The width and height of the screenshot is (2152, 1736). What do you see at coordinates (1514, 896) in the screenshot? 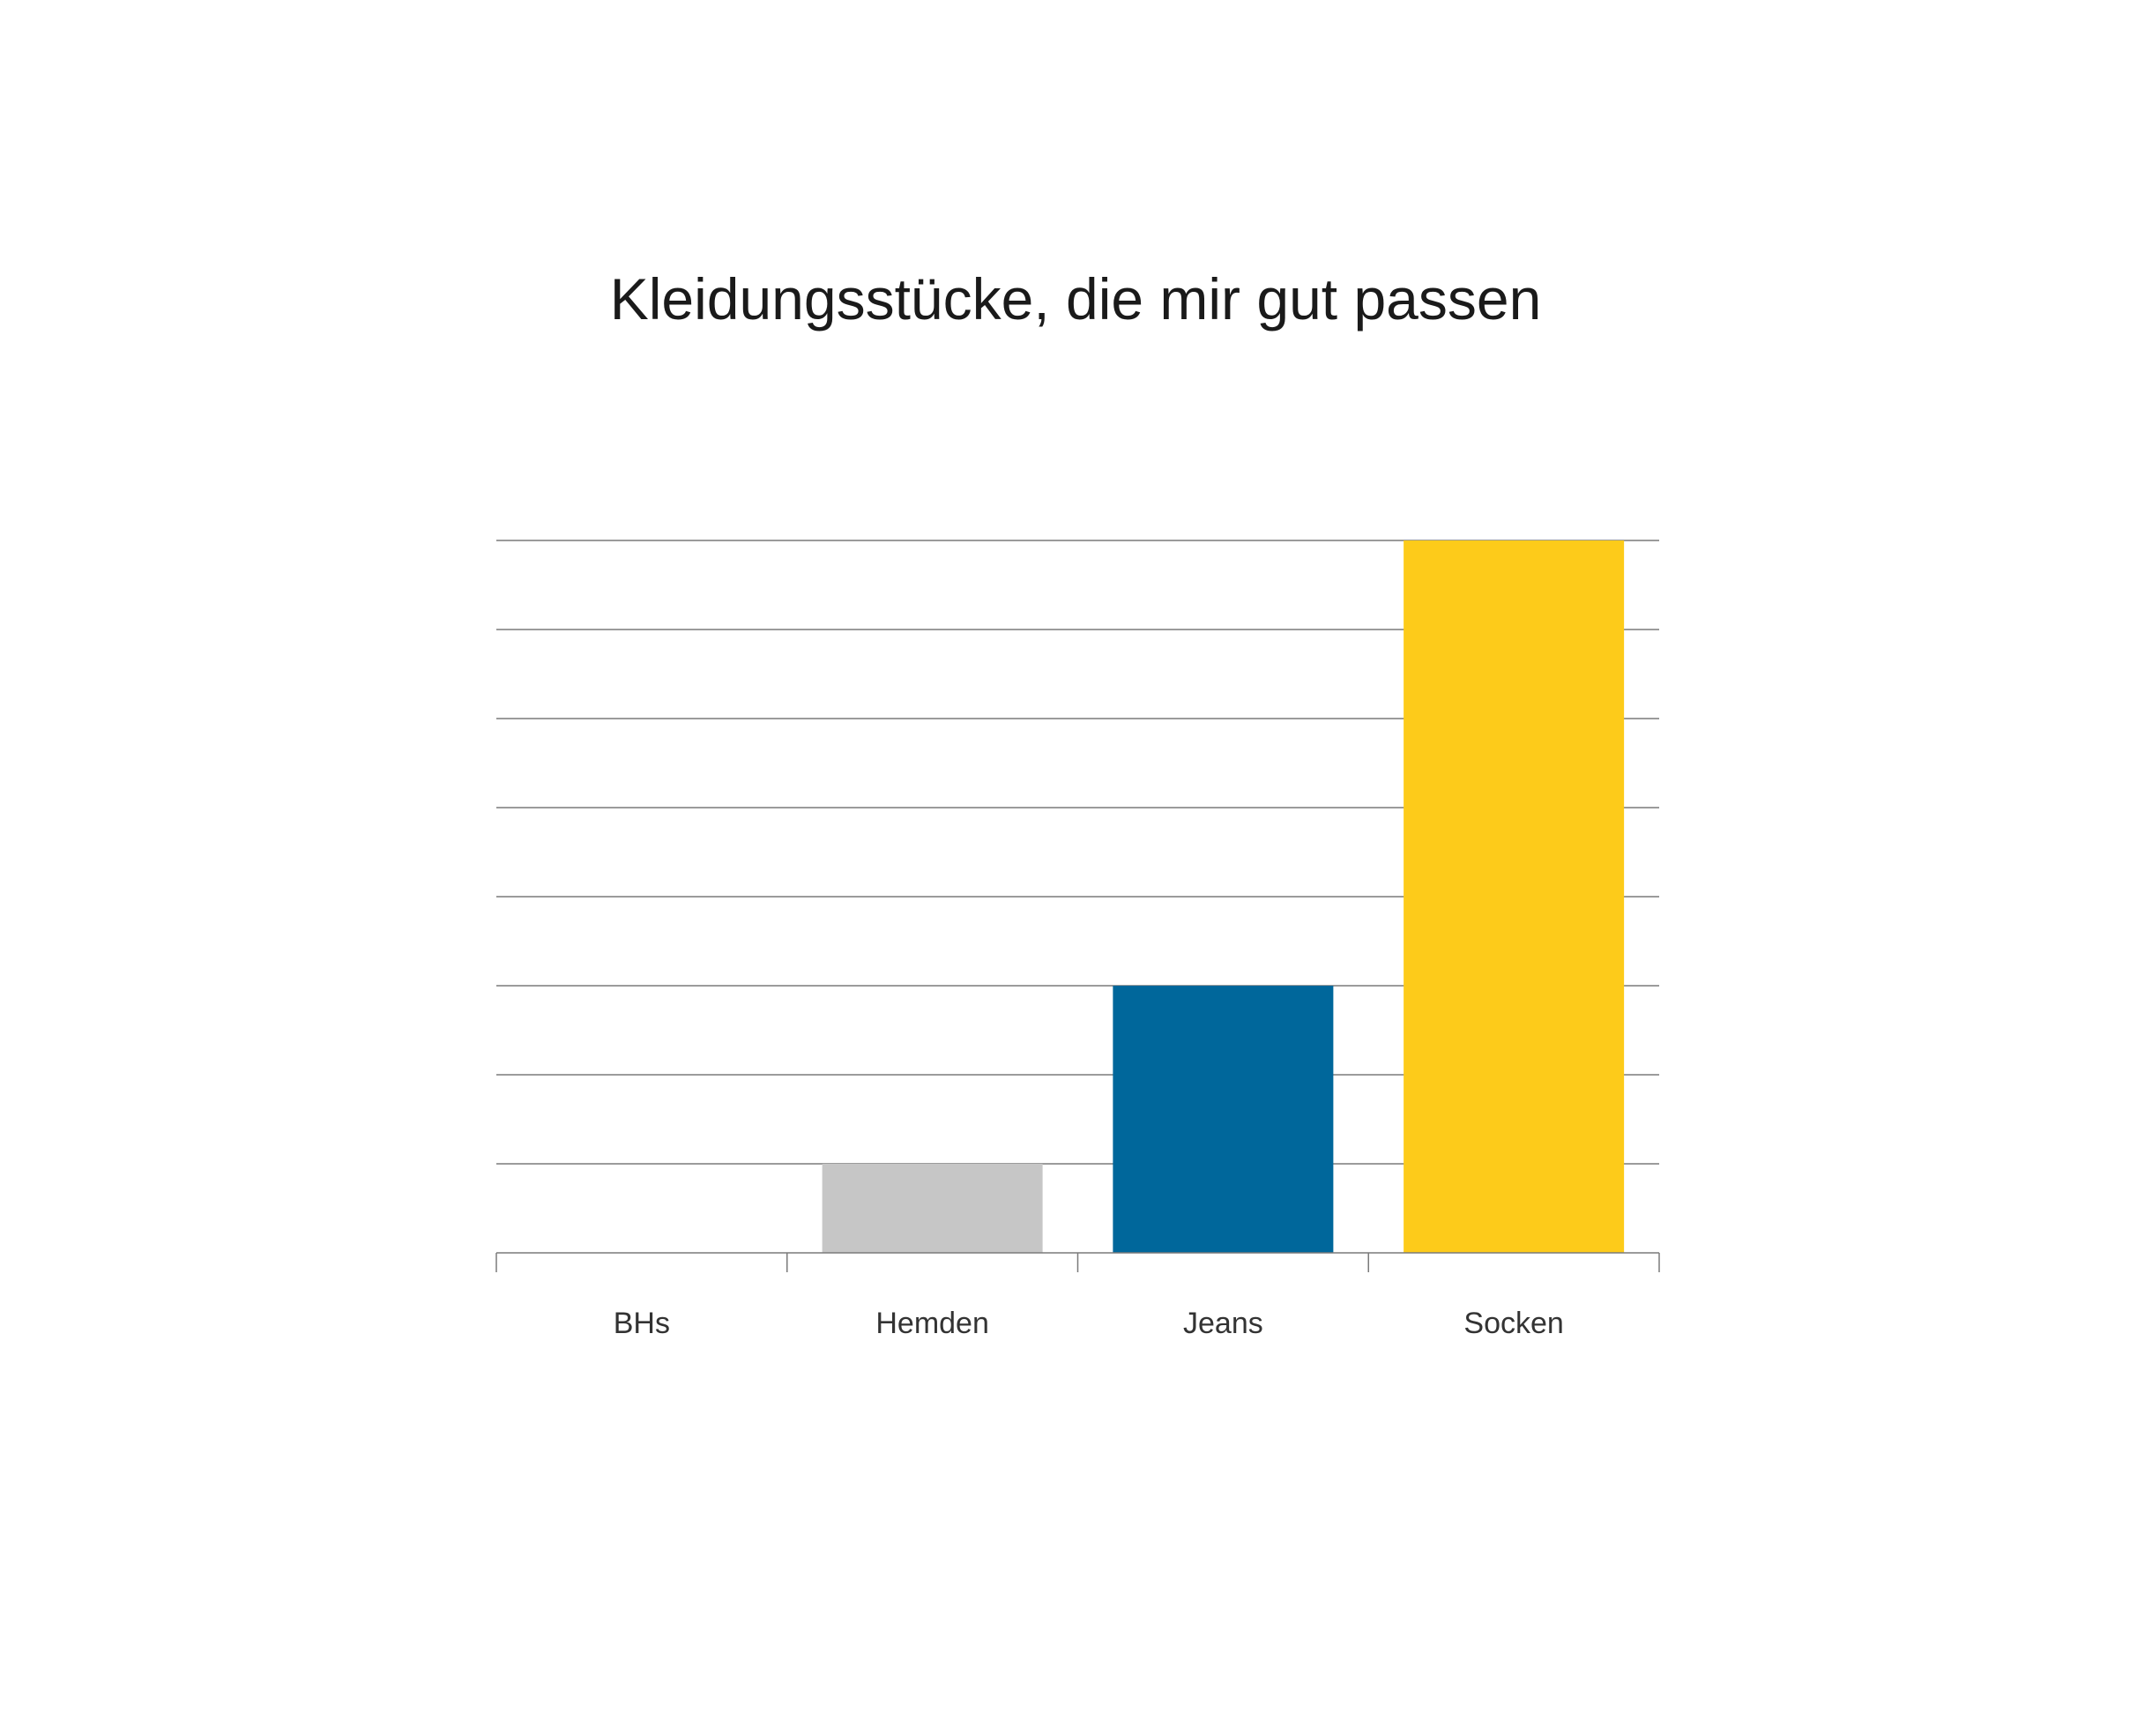
I see `bar-socken` at bounding box center [1514, 896].